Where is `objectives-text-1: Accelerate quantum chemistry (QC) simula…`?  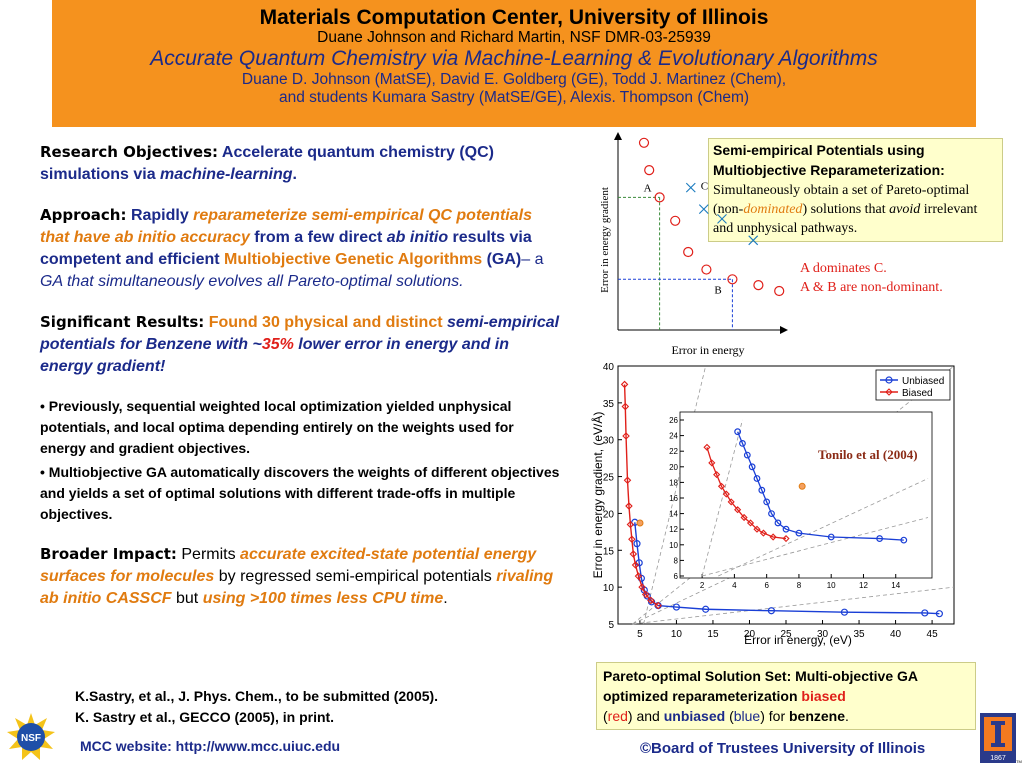
objectives-text-1: Accelerate quantum chemistry (QC) simula… is located at coordinates (267, 163).